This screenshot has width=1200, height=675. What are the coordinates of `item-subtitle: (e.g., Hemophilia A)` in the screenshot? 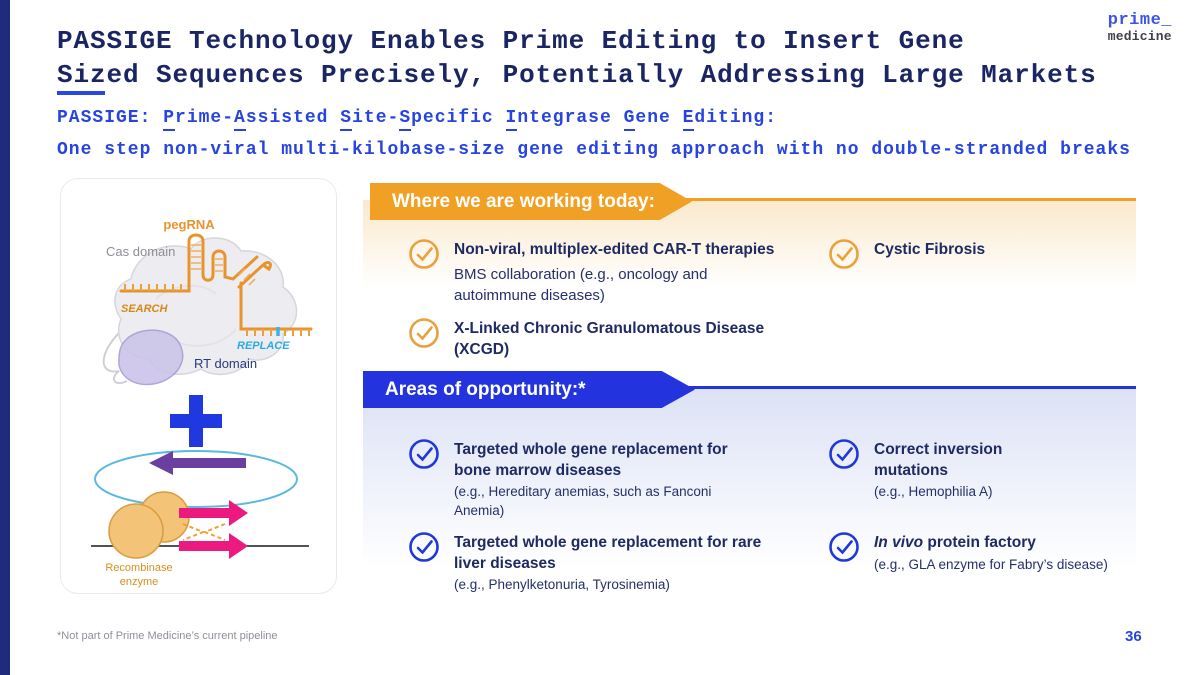 It's located at (933, 492).